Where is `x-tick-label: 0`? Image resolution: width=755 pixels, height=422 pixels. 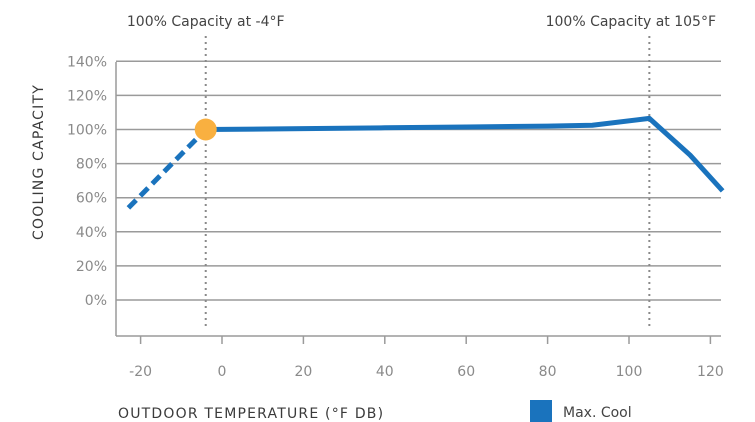 x-tick-label: 0 is located at coordinates (222, 372).